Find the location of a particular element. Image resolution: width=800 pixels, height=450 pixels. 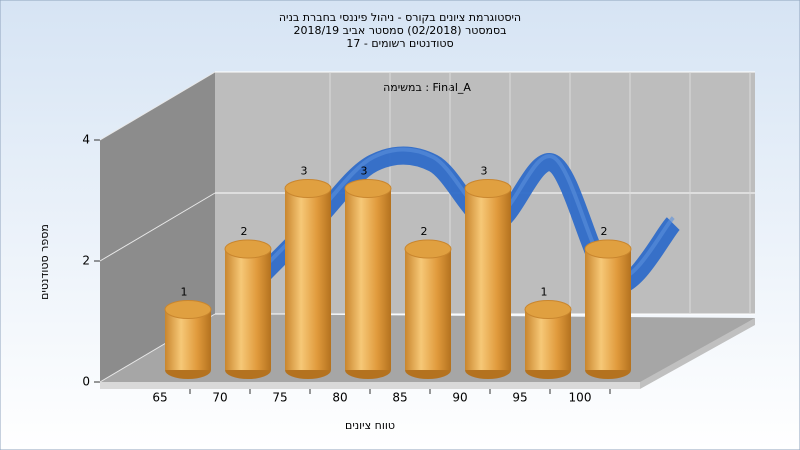

y-tick-label: 0 is located at coordinates (86, 382).